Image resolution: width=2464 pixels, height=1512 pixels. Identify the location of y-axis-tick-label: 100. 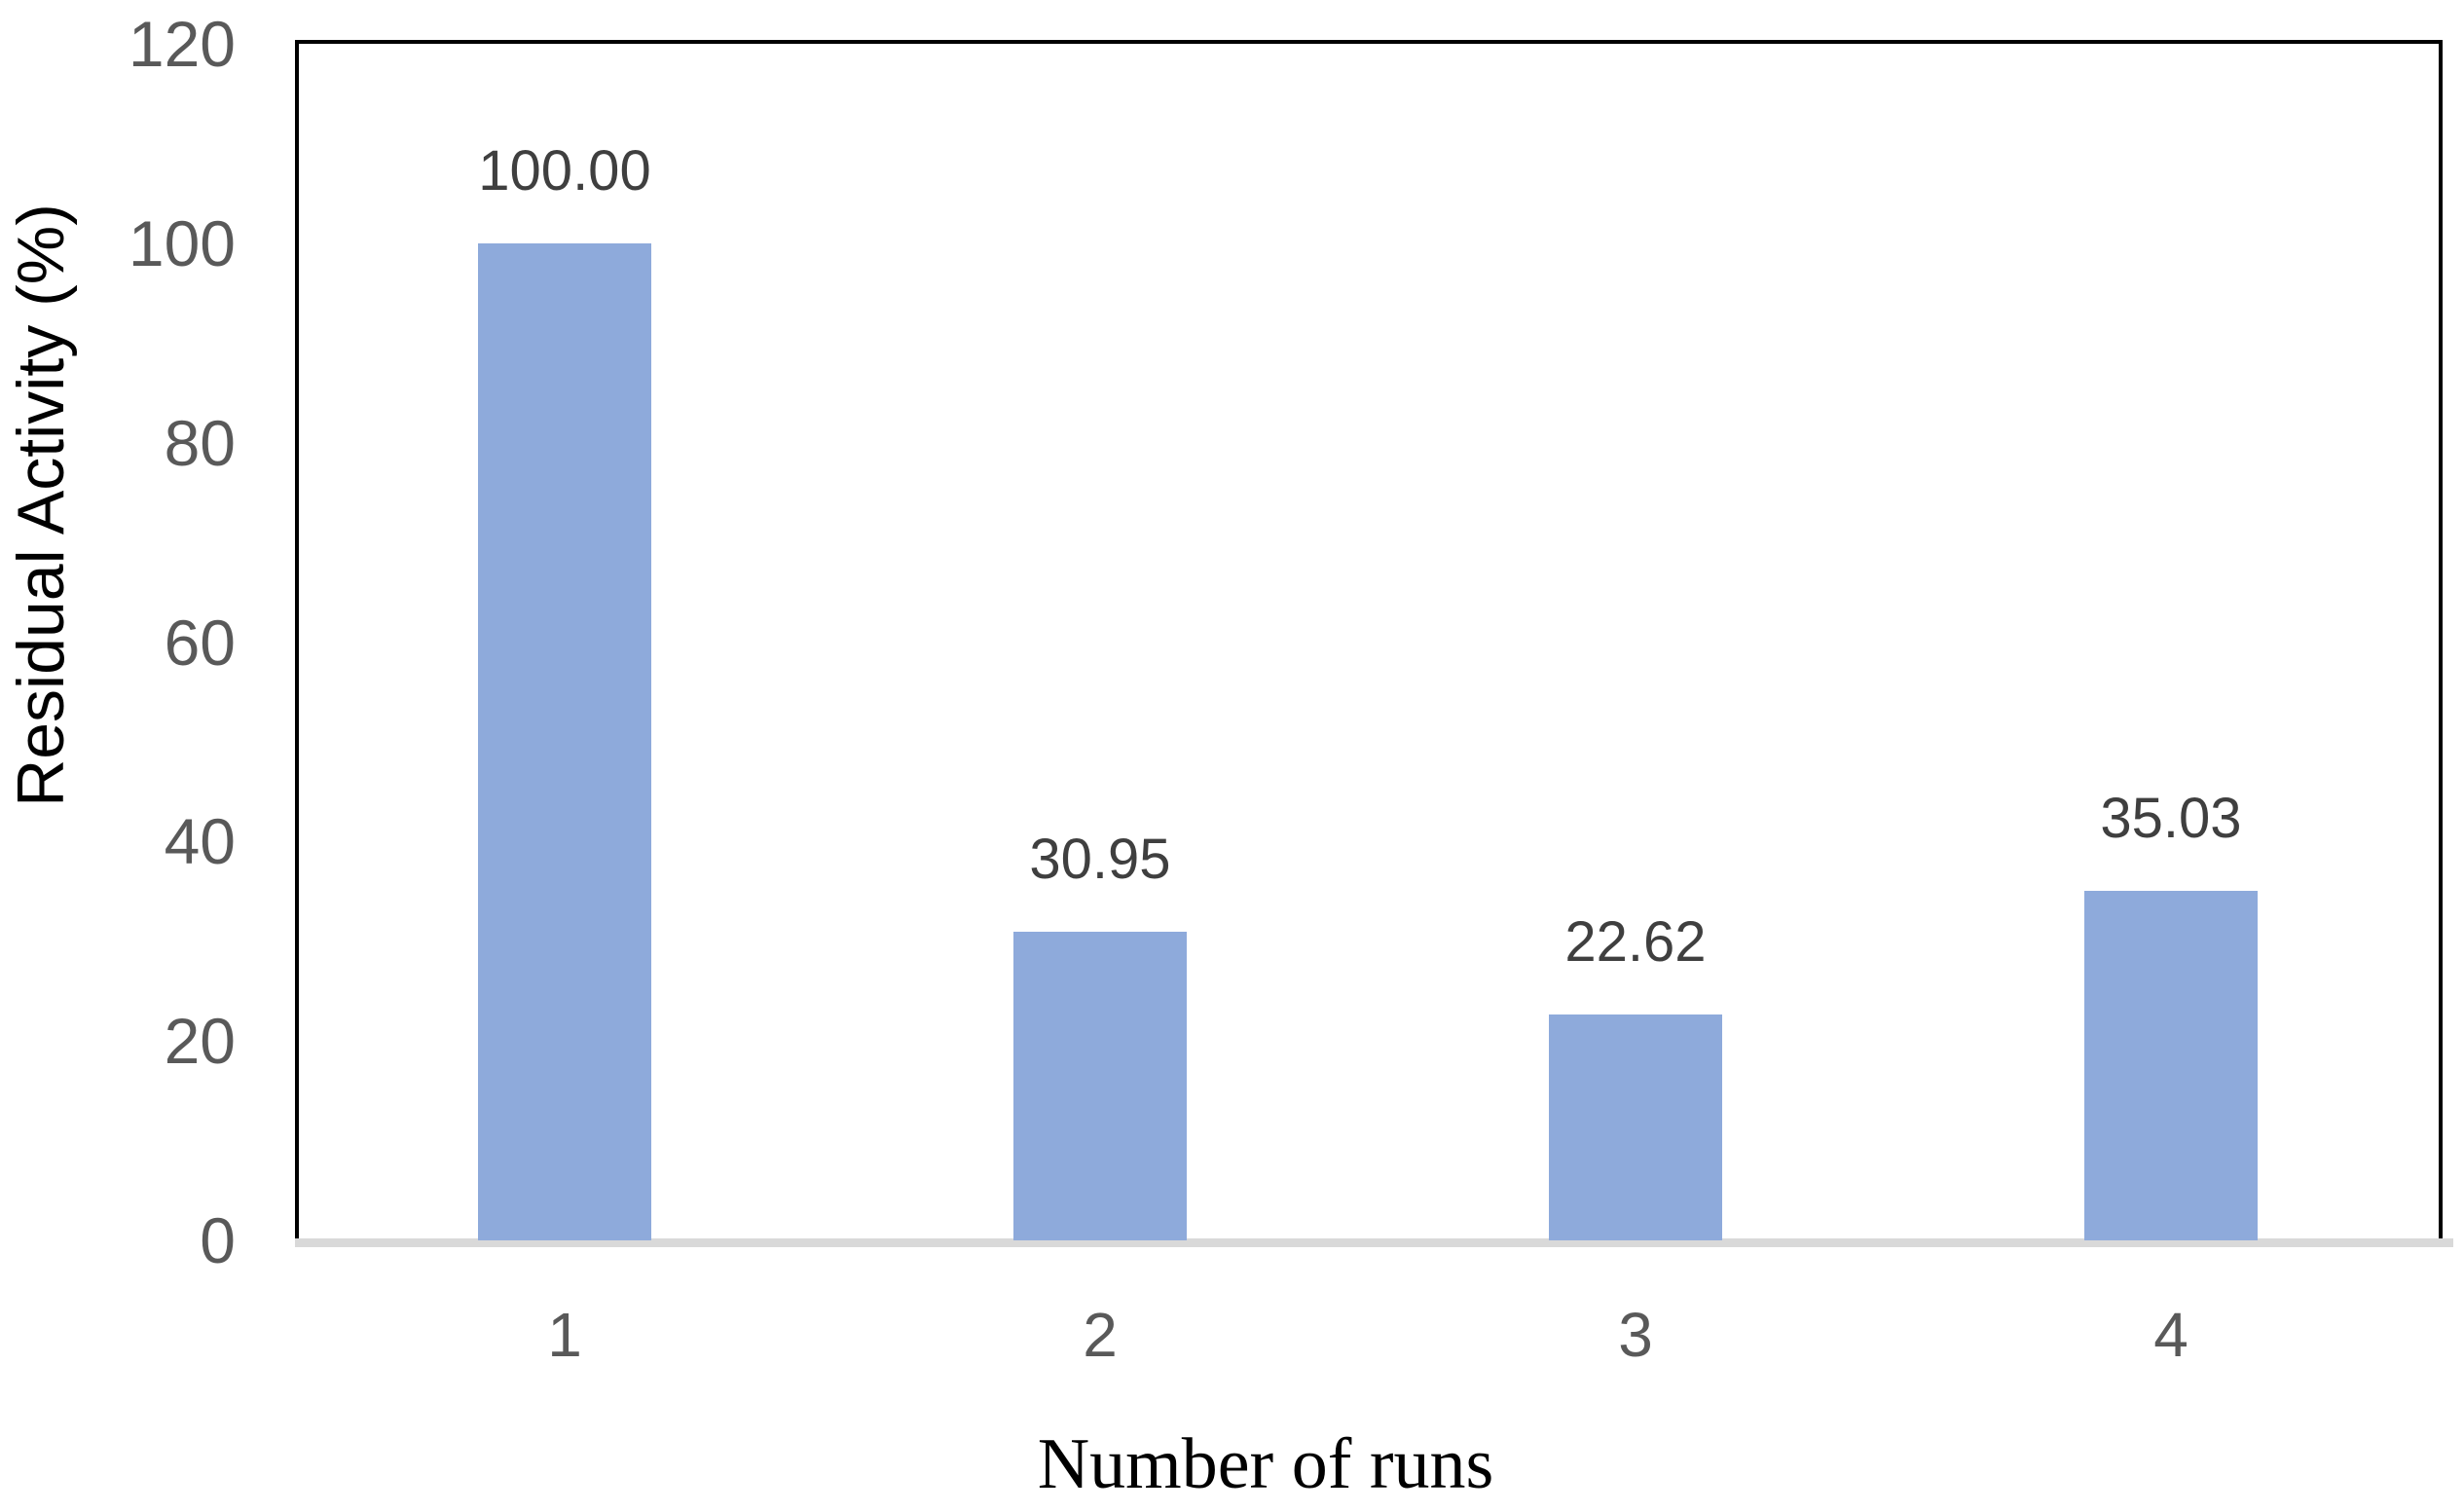
(182, 242).